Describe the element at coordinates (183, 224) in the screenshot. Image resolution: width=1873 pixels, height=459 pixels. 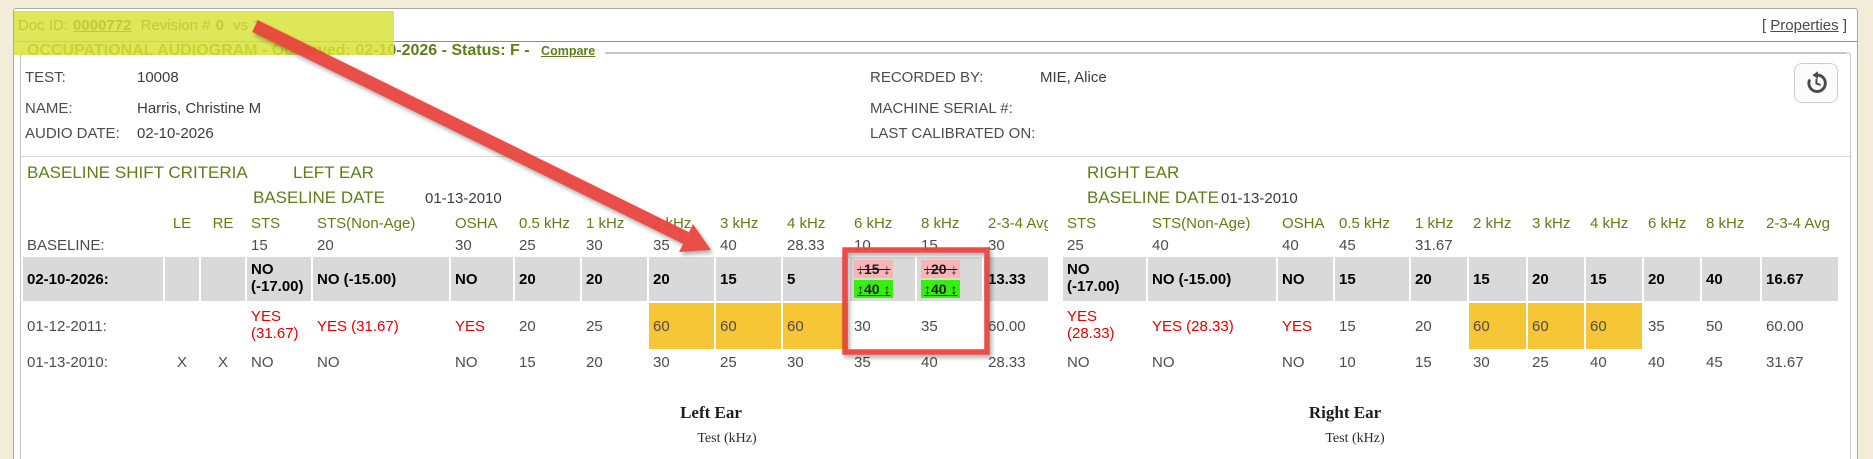
I see `column-header: LE` at that location.